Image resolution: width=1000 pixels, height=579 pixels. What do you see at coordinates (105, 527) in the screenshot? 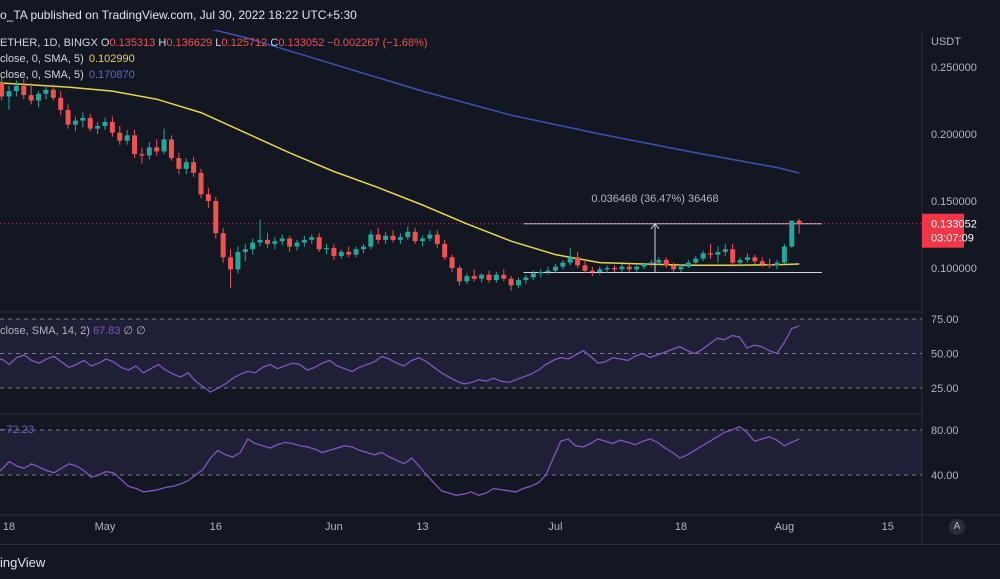
I see `x-tick-label: May` at bounding box center [105, 527].